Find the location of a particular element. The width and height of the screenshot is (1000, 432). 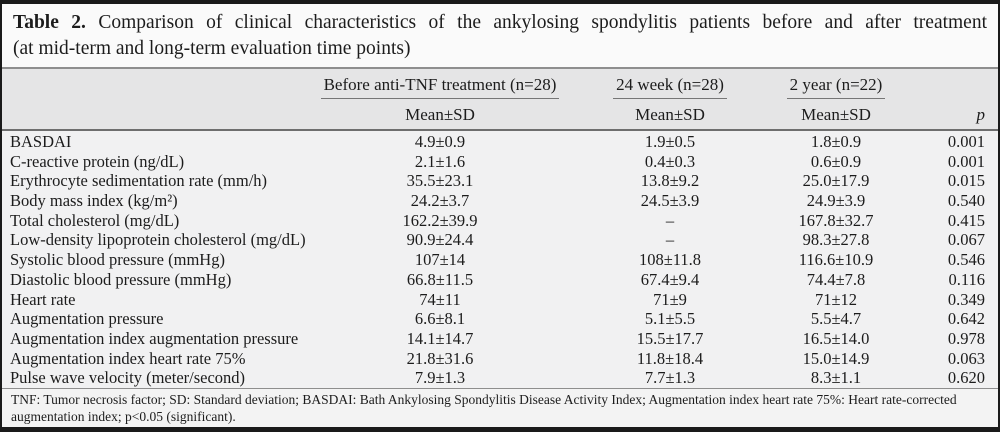

cell-24-week: 13.8±9.2 is located at coordinates (670, 181).